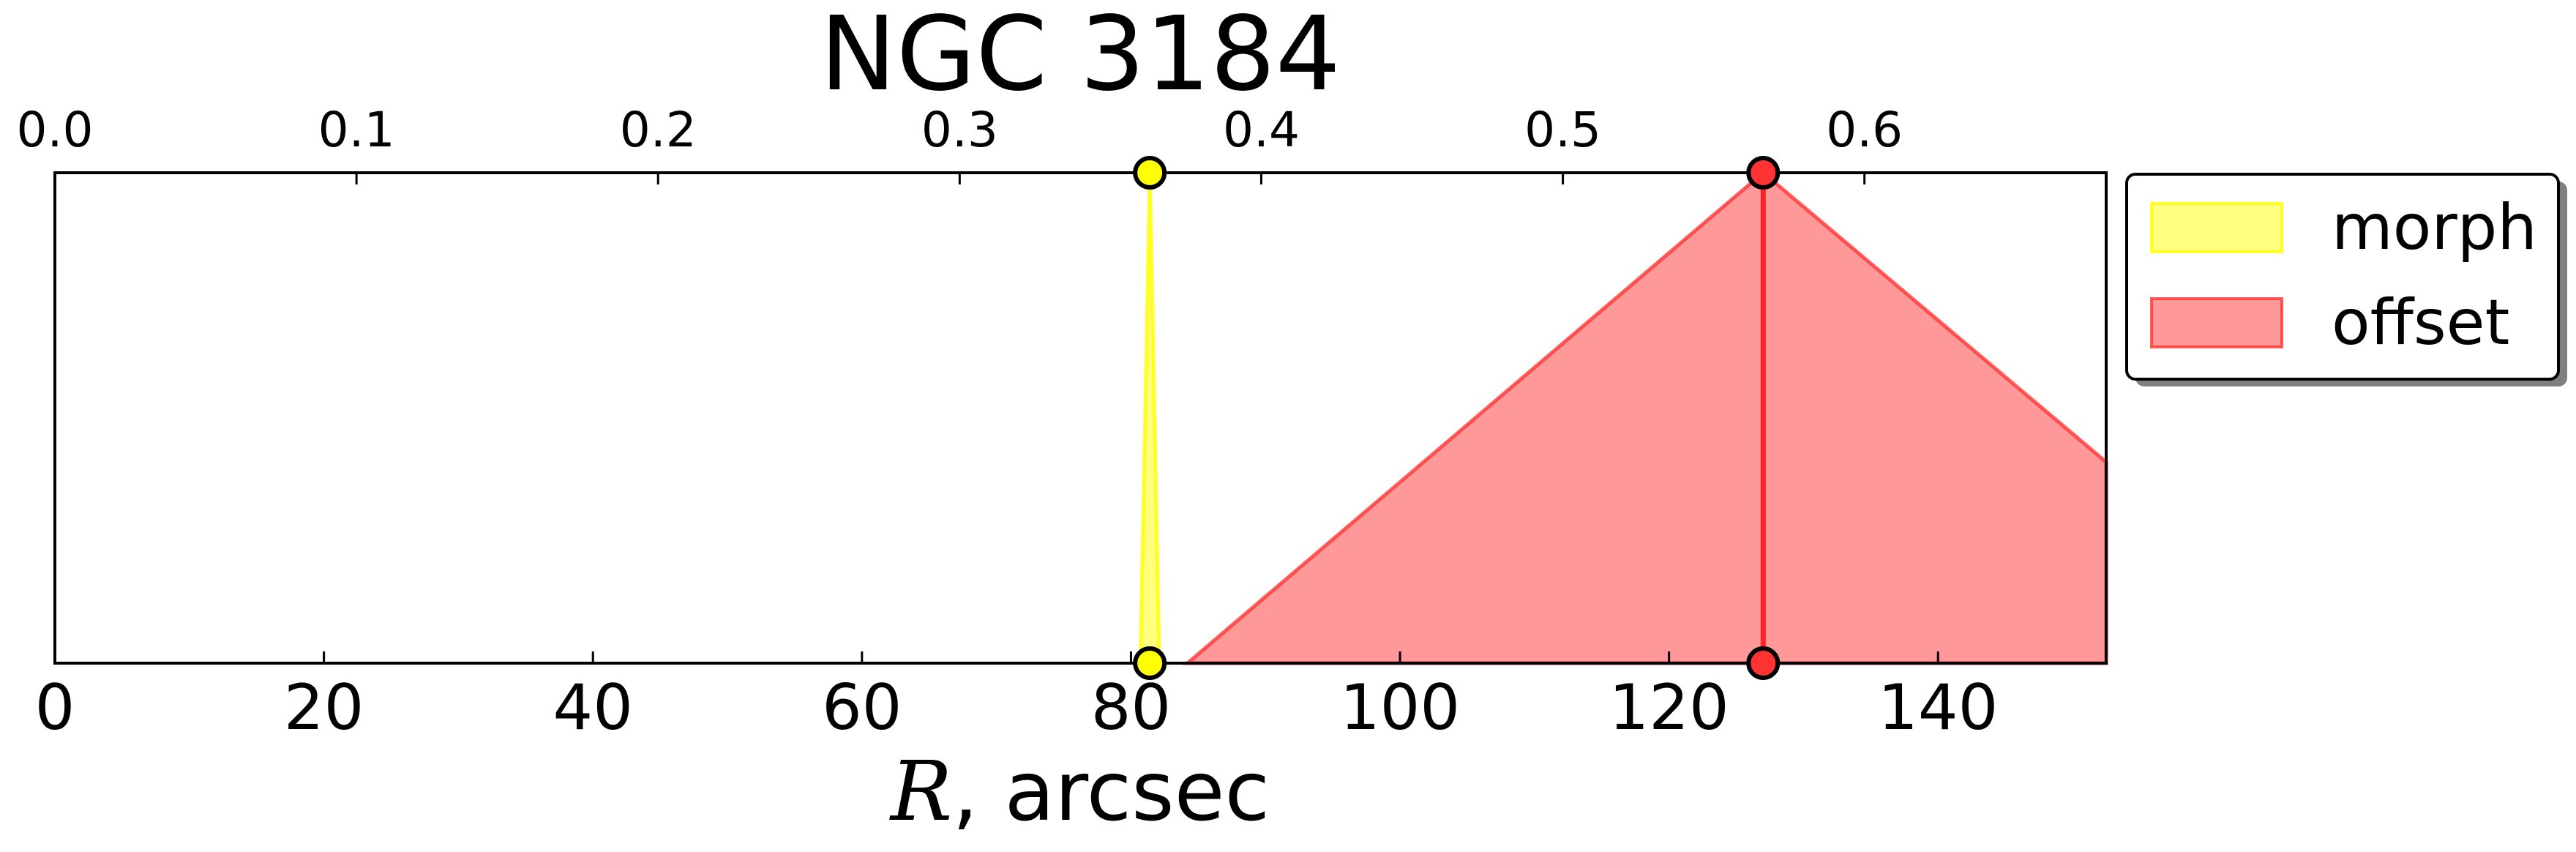  Describe the element at coordinates (592, 707) in the screenshot. I see `x-tick-label: 40` at that location.